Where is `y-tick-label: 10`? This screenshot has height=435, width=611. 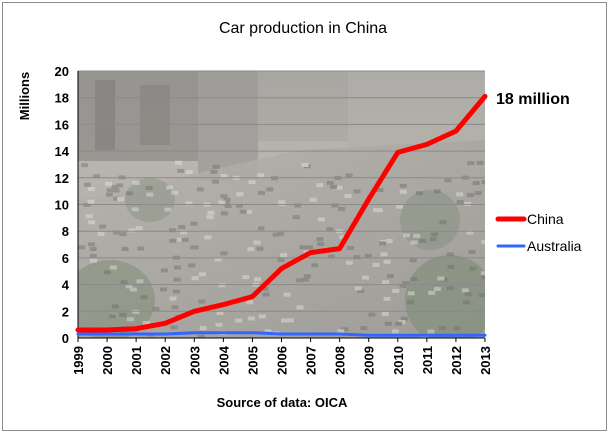
y-tick-label: 10 is located at coordinates (62, 205).